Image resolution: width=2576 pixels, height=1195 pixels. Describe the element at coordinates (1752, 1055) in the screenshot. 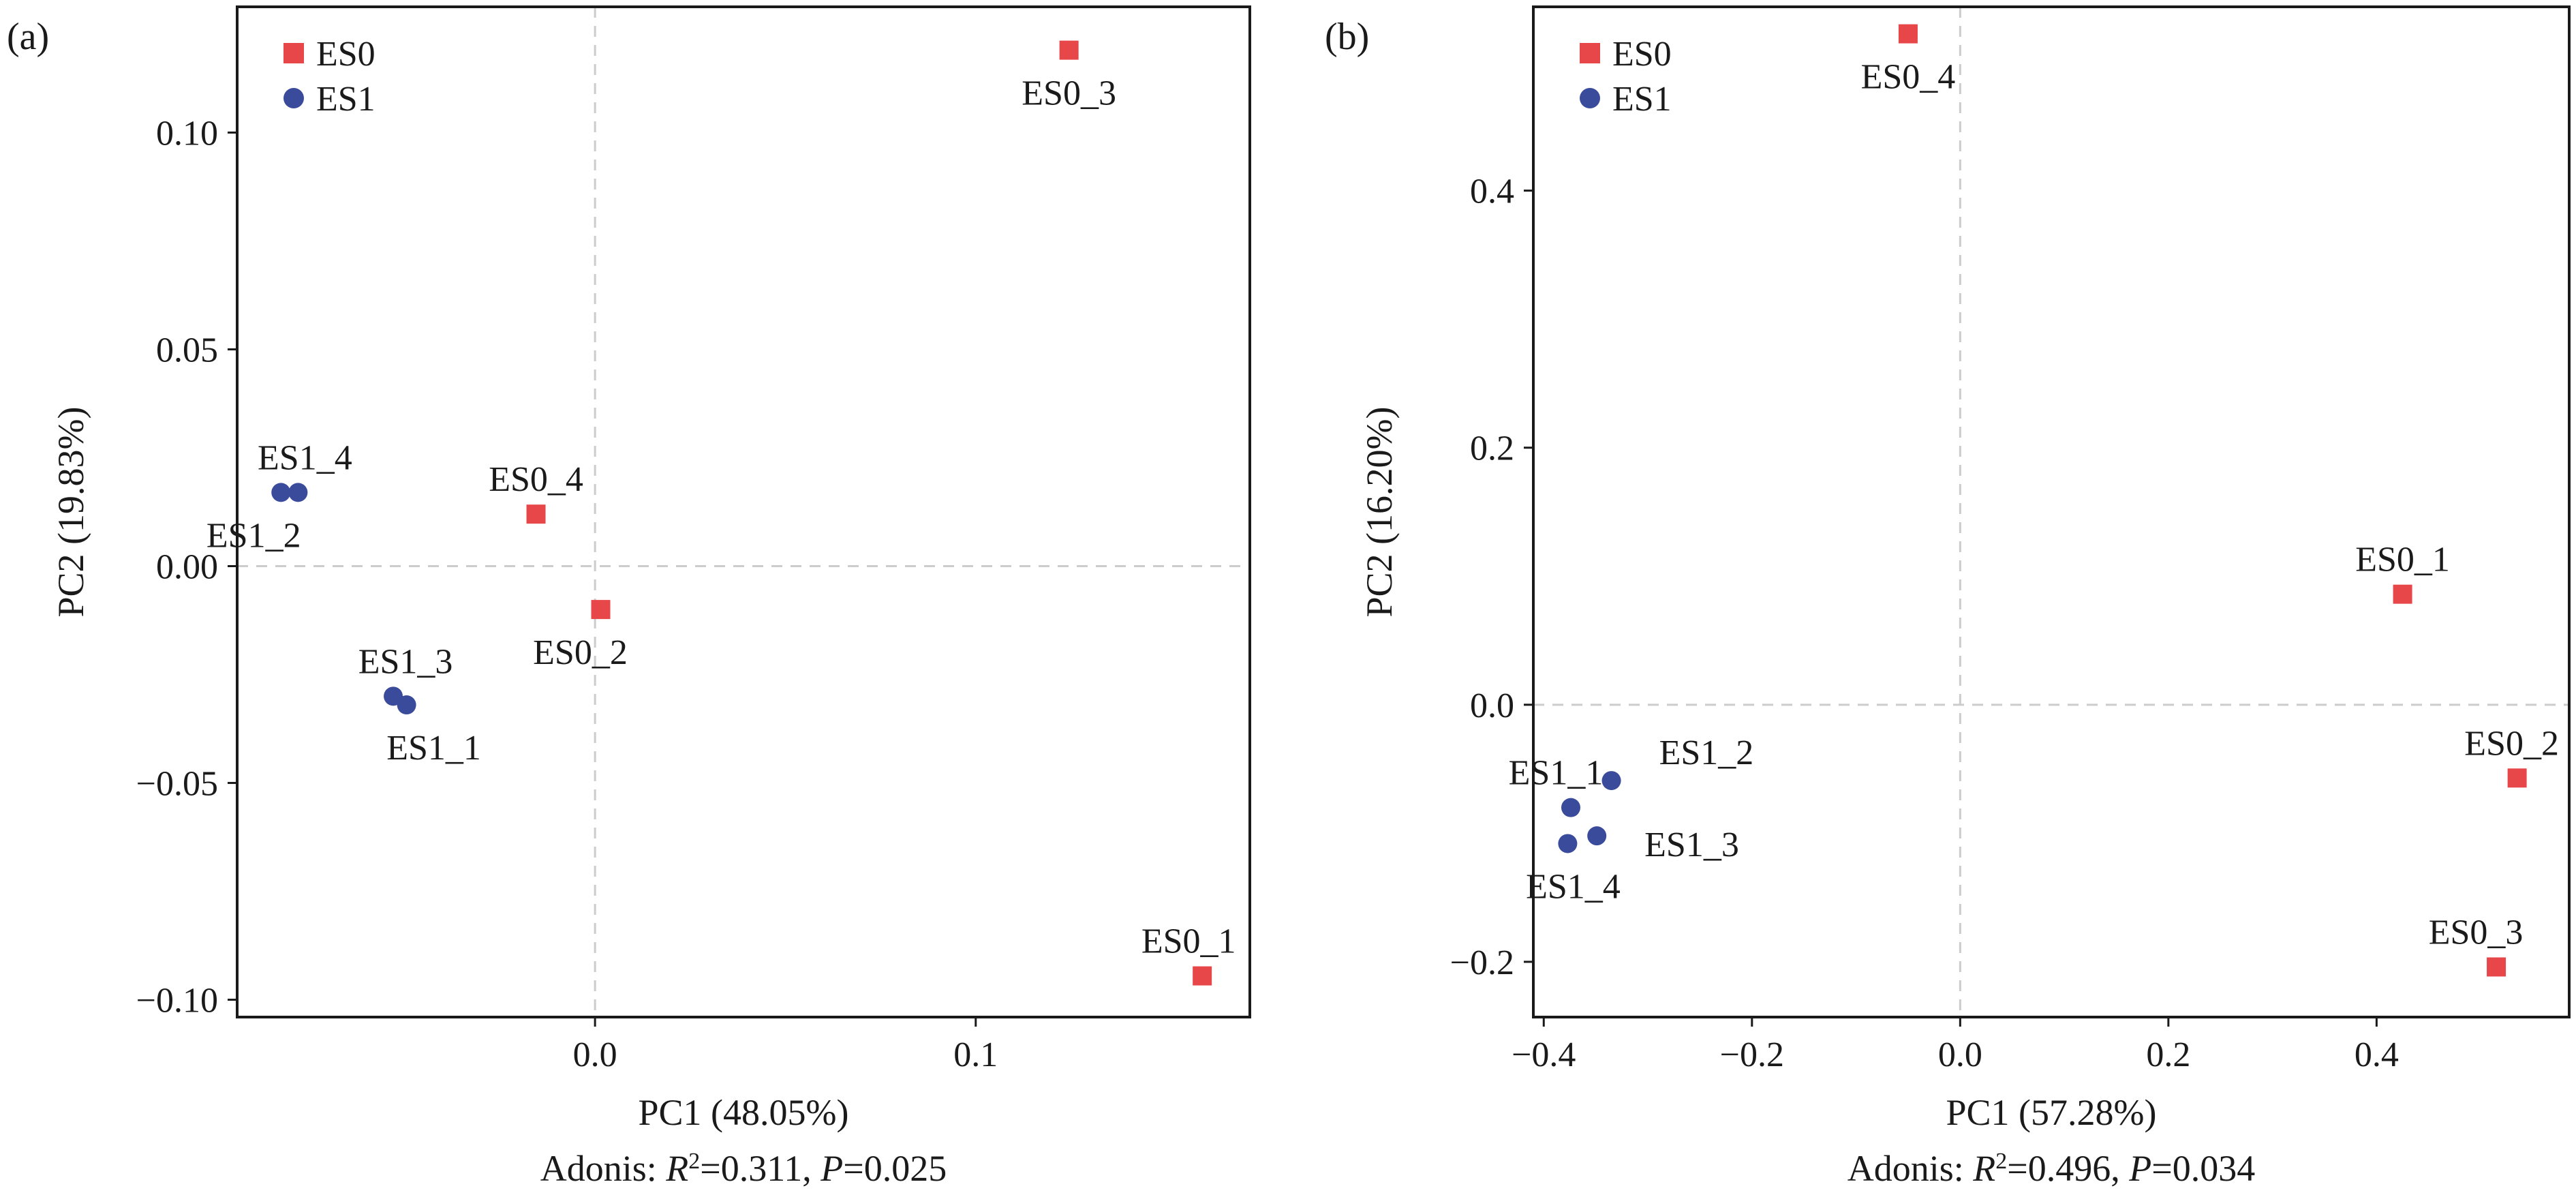

I see `x-tick-label: −0.2` at that location.